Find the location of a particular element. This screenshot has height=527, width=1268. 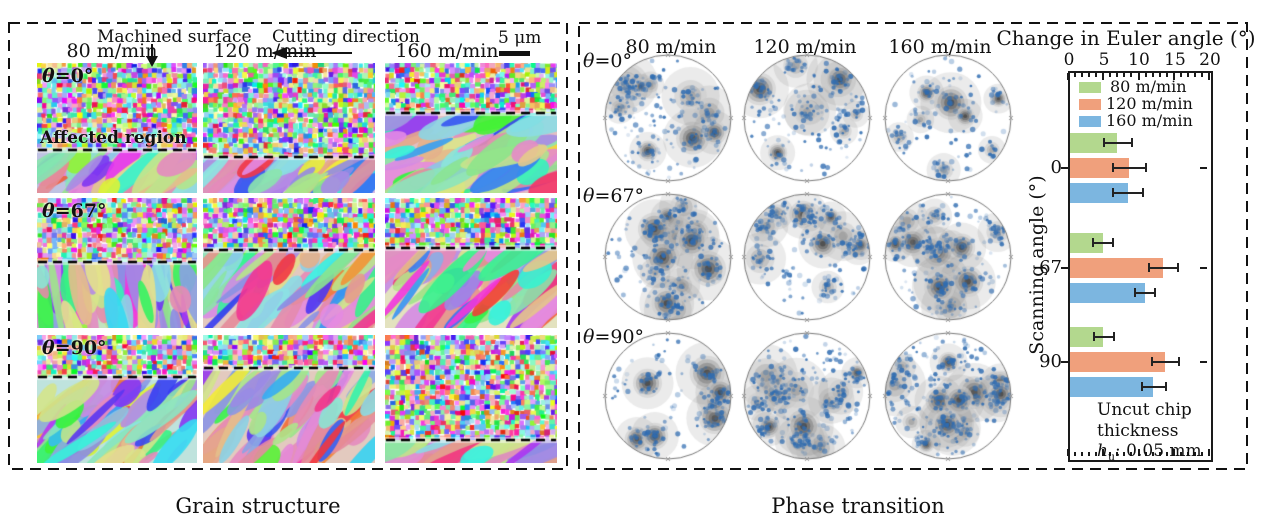

phase-row-label-0: θ=0° is located at coordinates (607, 61).